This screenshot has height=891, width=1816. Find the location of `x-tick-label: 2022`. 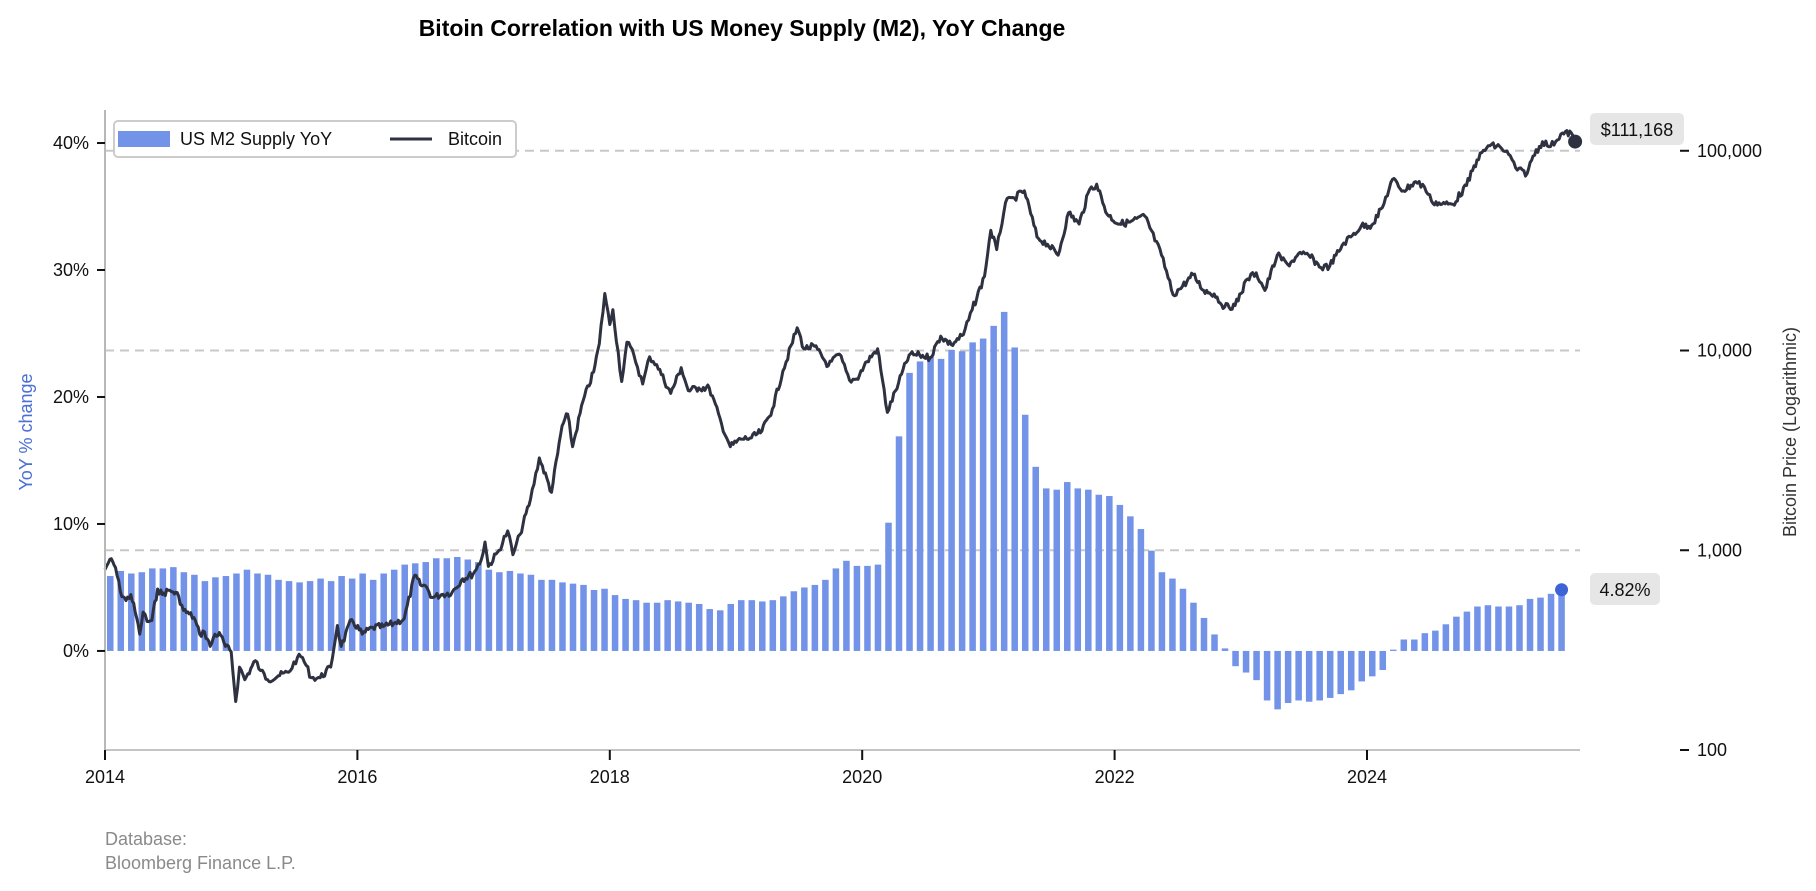

x-tick-label: 2022 is located at coordinates (1115, 777).